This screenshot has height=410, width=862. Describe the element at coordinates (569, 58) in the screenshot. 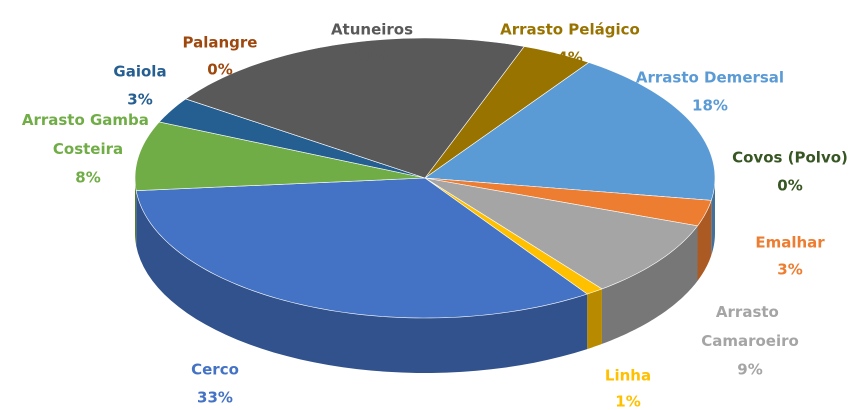

I see `value-label: 4%` at that location.